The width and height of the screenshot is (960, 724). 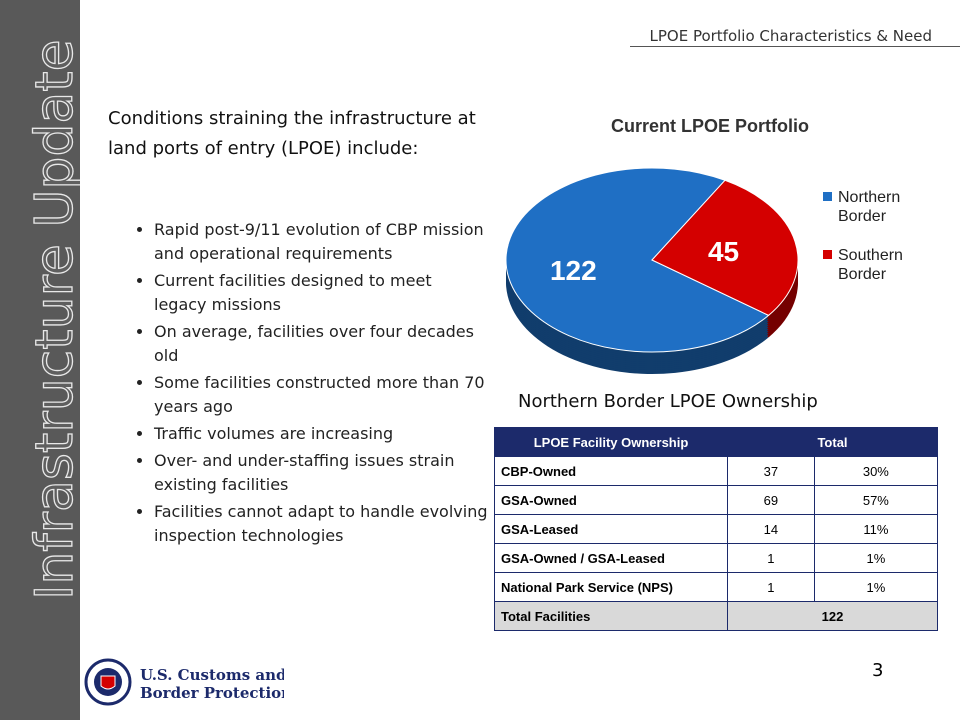 I want to click on logo: U.S. Customs and Border Protection, so click(x=184, y=682).